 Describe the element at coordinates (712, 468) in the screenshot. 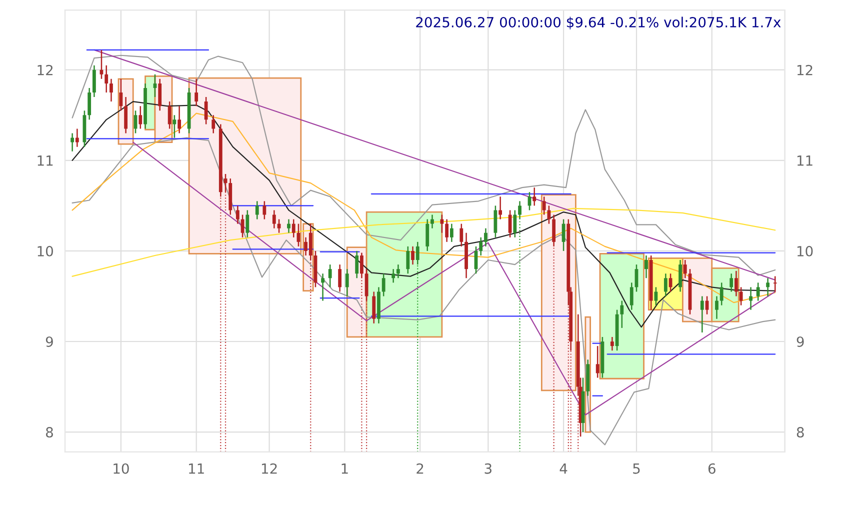

I see `x-tick-label: 6` at that location.